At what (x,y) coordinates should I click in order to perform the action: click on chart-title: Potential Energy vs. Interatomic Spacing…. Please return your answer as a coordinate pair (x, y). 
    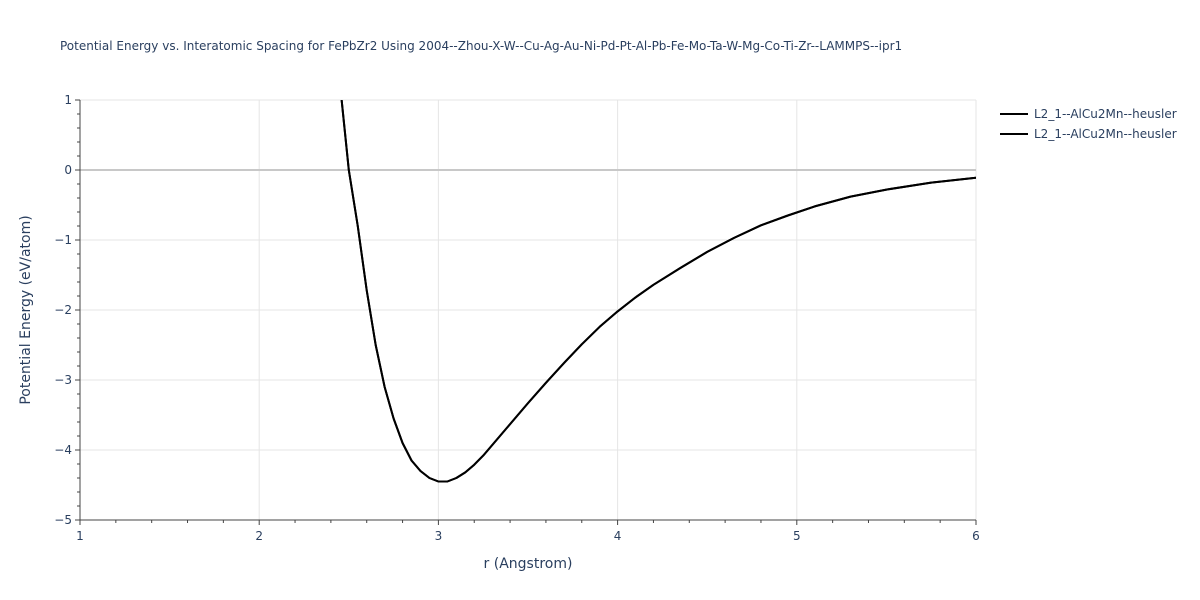
    Looking at the image, I should click on (481, 46).